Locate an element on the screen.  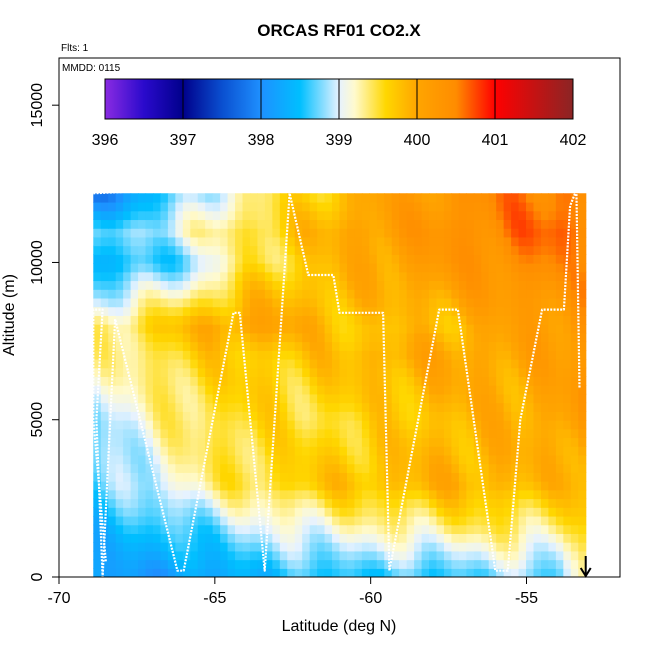
x-axis: -70 -65 -60 -55 is located at coordinates (292, 592).